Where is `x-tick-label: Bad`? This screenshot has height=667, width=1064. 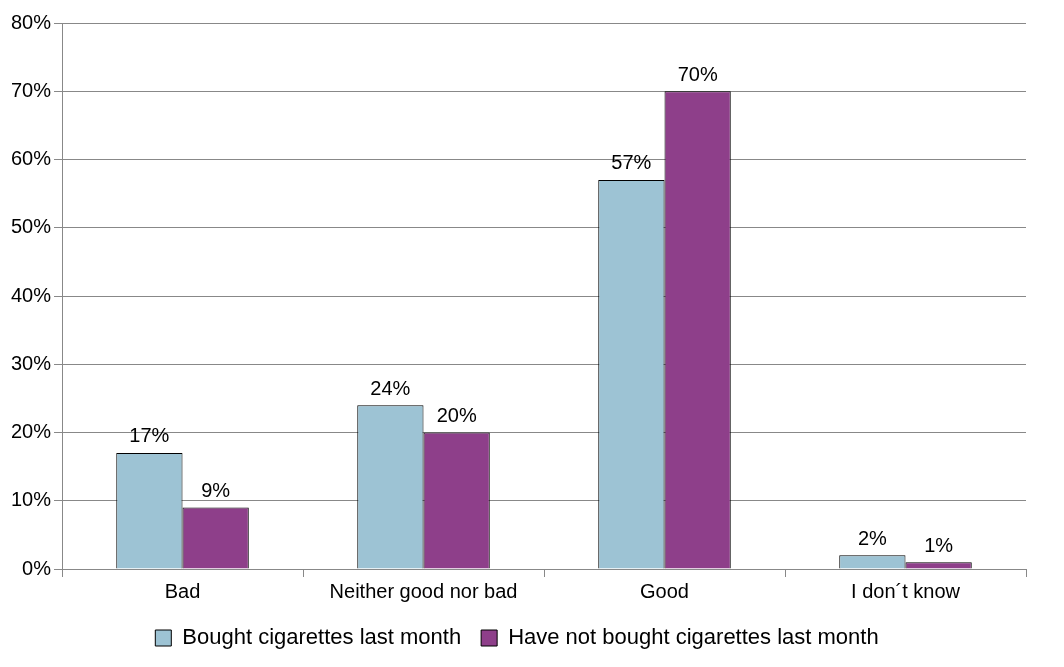 x-tick-label: Bad is located at coordinates (182, 590).